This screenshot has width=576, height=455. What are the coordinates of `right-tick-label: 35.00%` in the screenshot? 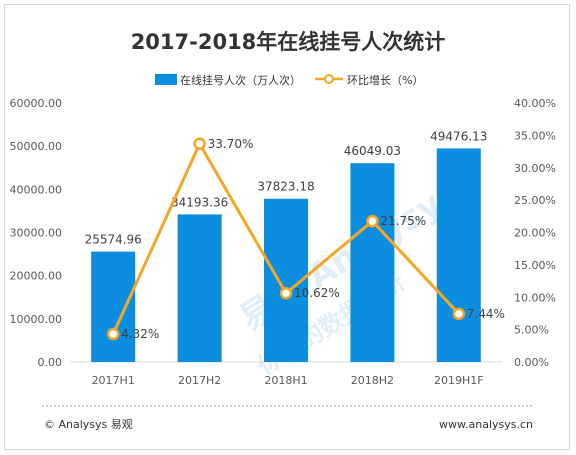 It's located at (535, 135).